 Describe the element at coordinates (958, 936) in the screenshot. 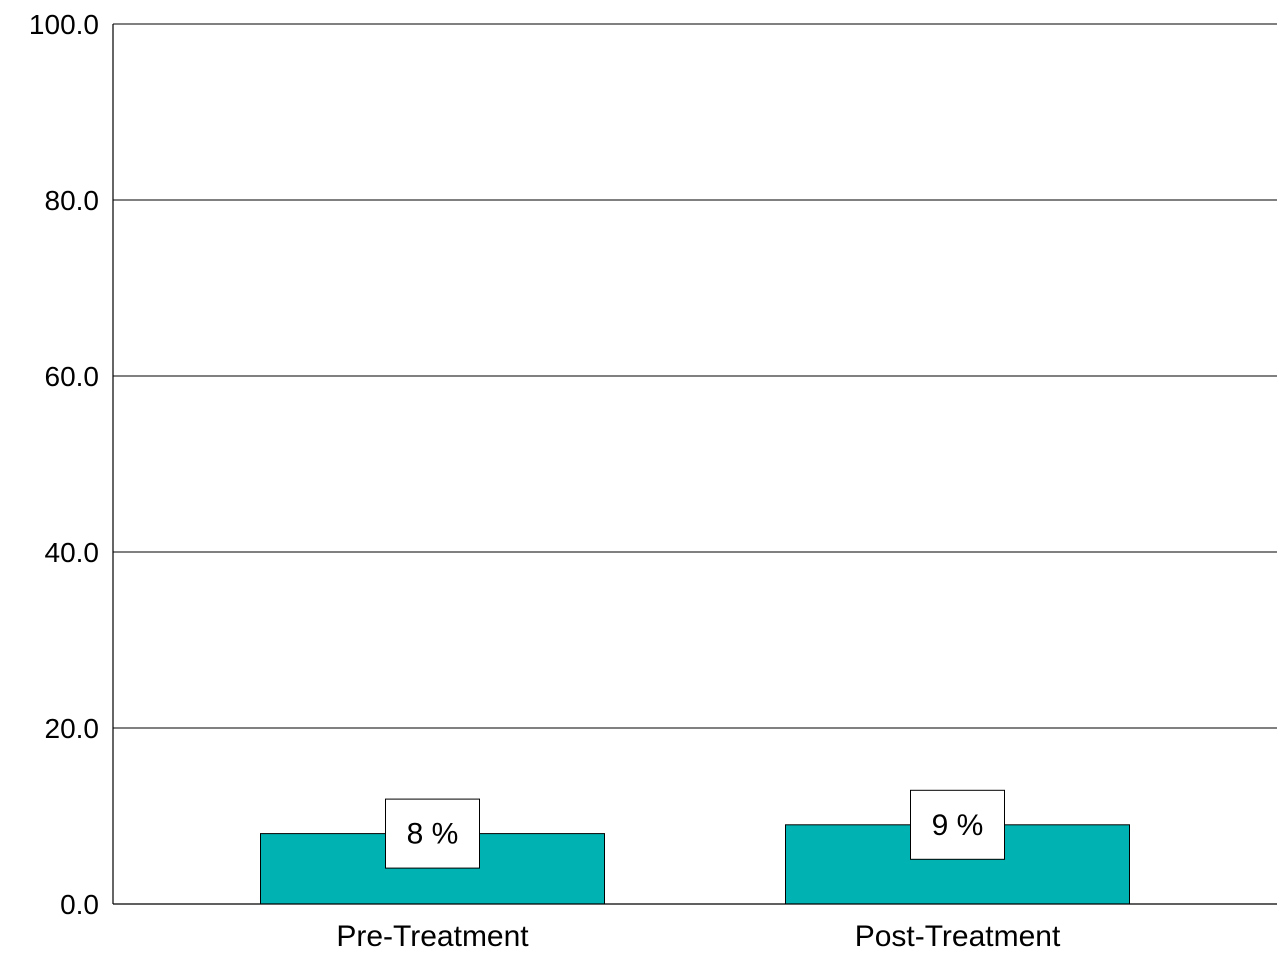

I see `x-category-label: Post-Treatment` at that location.